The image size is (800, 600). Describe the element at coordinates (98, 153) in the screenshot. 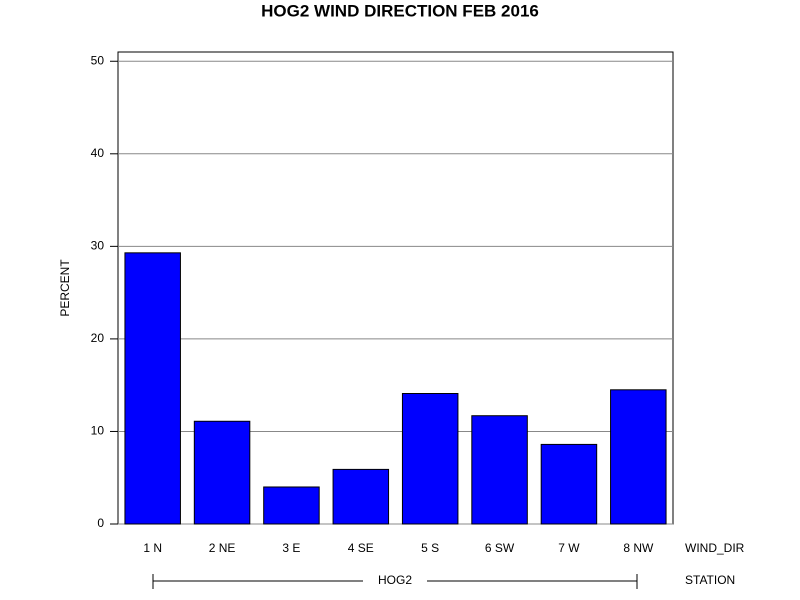

I see `y-tick-label: 40` at that location.